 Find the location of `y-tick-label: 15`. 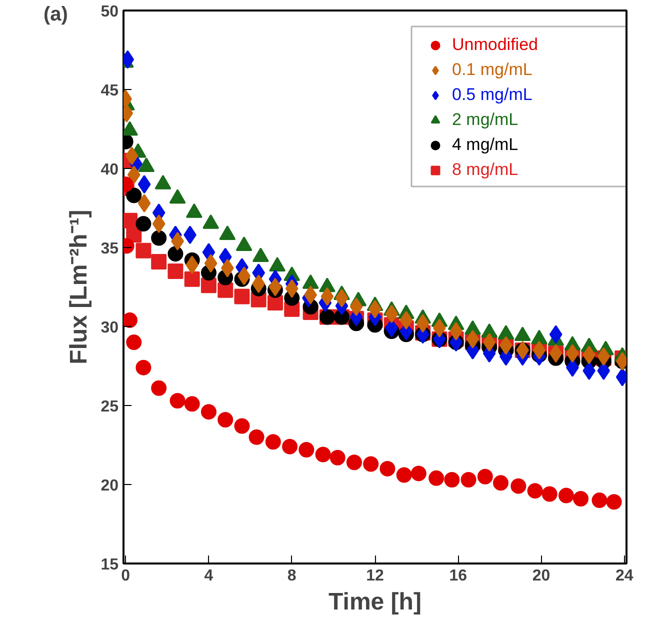

y-tick-label: 15 is located at coordinates (109, 565).